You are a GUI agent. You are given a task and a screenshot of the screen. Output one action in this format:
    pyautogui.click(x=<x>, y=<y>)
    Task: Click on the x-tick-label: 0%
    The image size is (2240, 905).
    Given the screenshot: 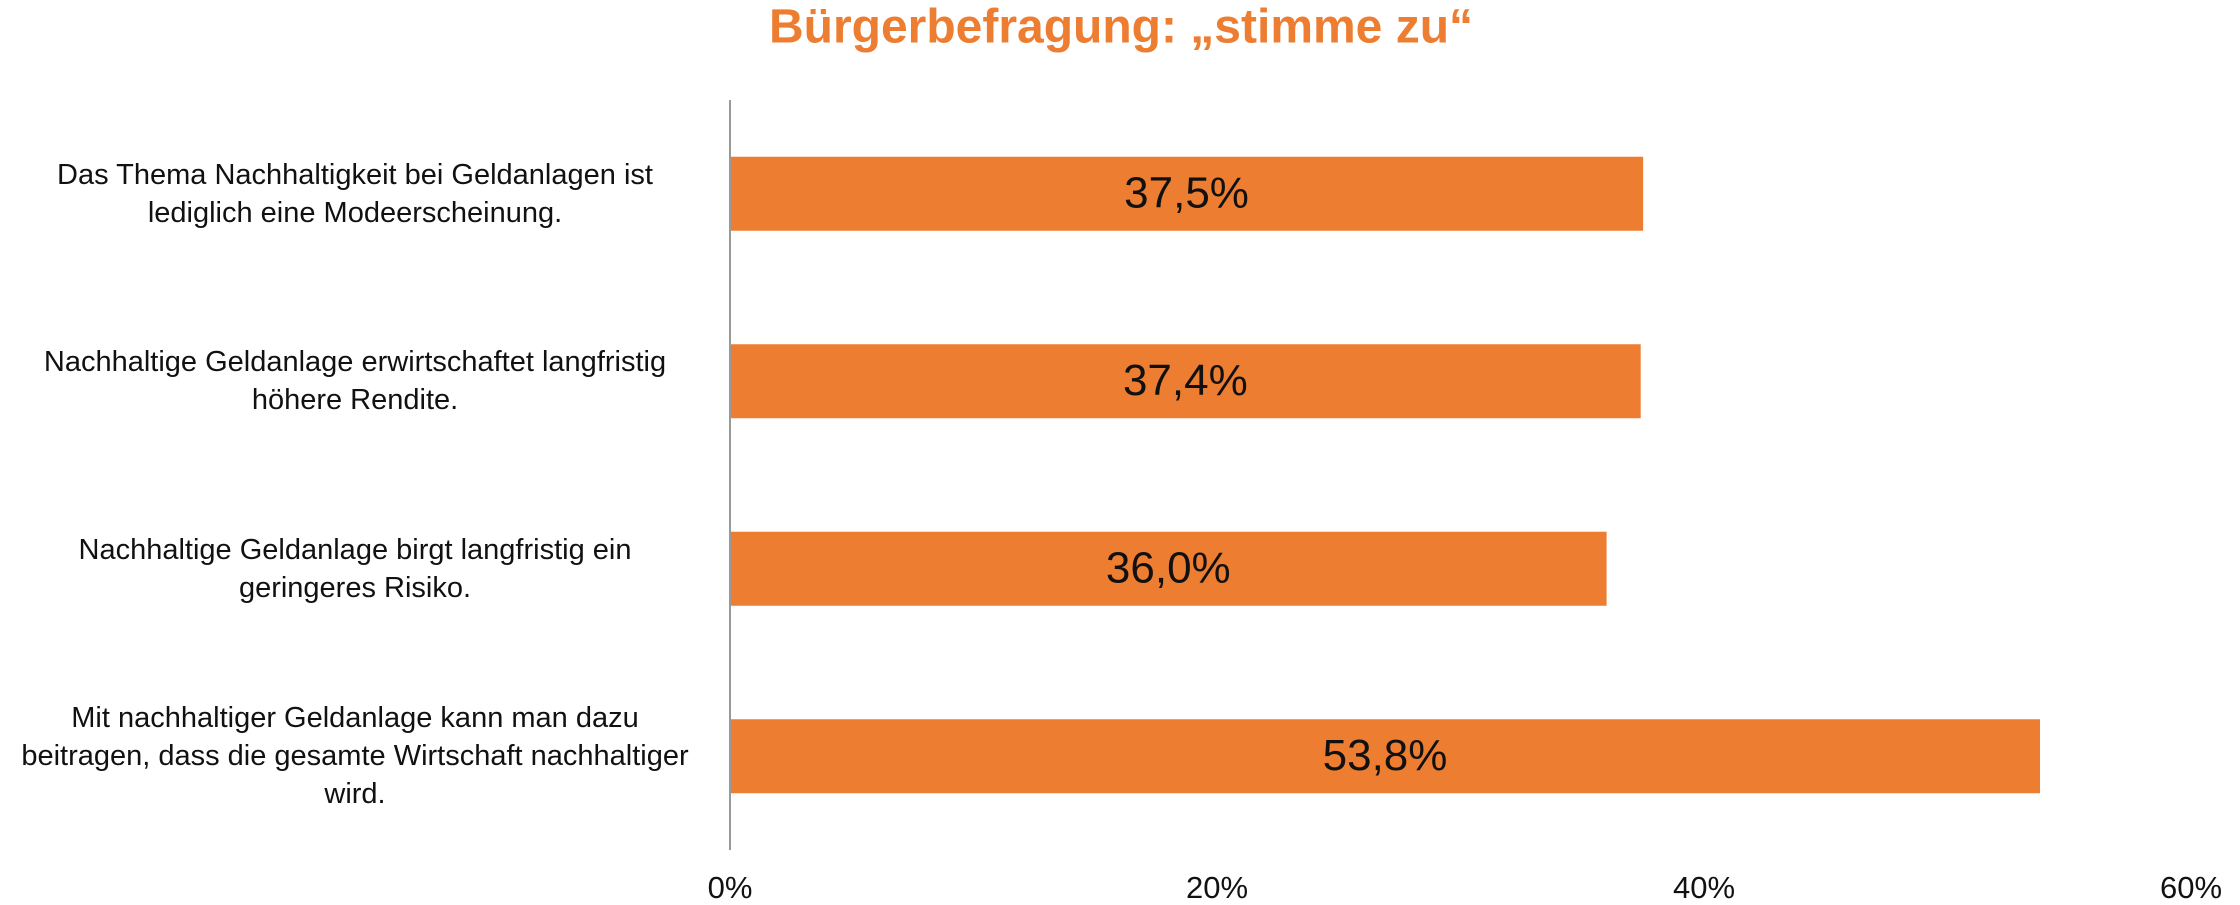 What is the action you would take?
    pyautogui.click(x=730, y=887)
    